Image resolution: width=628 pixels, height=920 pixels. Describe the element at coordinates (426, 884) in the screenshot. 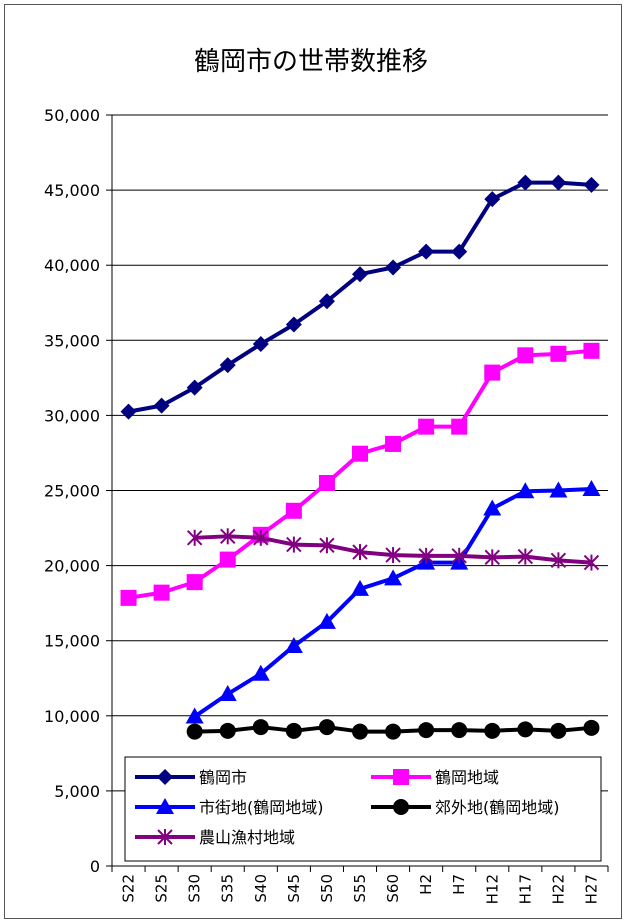

I see `x-tick-label: H2` at that location.